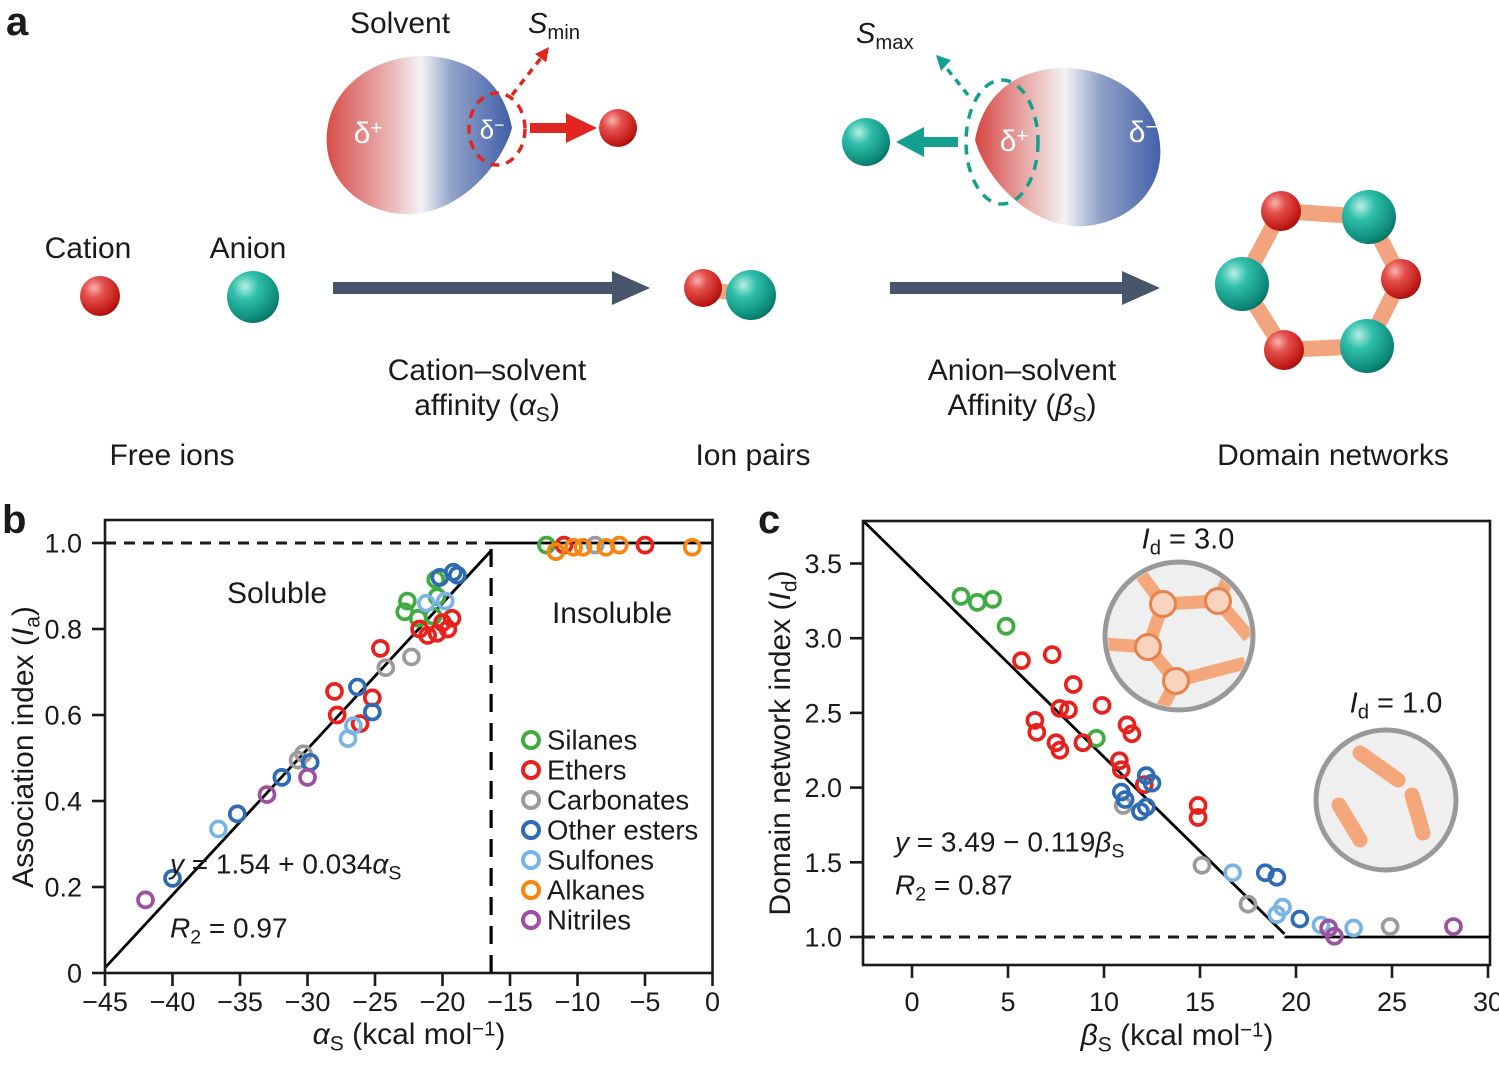 The height and width of the screenshot is (1071, 1499). What do you see at coordinates (1188, 541) in the screenshot?
I see `inset-network-label: Id = 3.0` at bounding box center [1188, 541].